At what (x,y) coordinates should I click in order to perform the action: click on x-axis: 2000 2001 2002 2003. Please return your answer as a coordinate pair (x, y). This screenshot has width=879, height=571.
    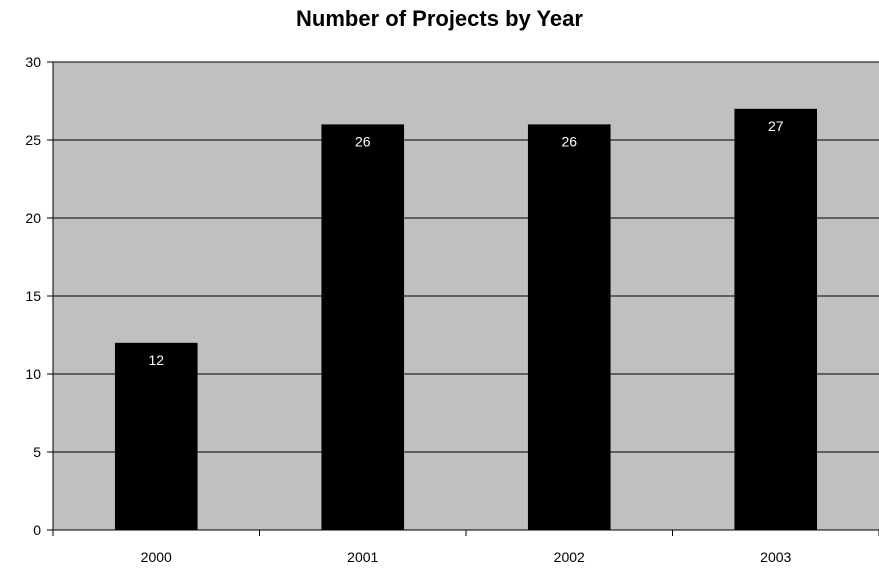
    Looking at the image, I should click on (465, 547).